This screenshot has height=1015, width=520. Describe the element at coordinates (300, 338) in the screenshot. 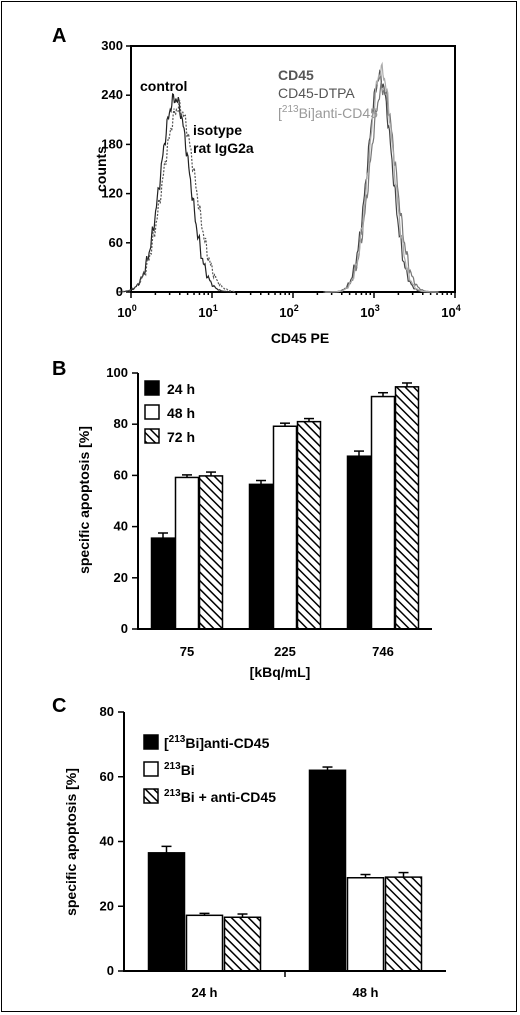

I see `histogram-x-axis-title: CD45 PE` at that location.